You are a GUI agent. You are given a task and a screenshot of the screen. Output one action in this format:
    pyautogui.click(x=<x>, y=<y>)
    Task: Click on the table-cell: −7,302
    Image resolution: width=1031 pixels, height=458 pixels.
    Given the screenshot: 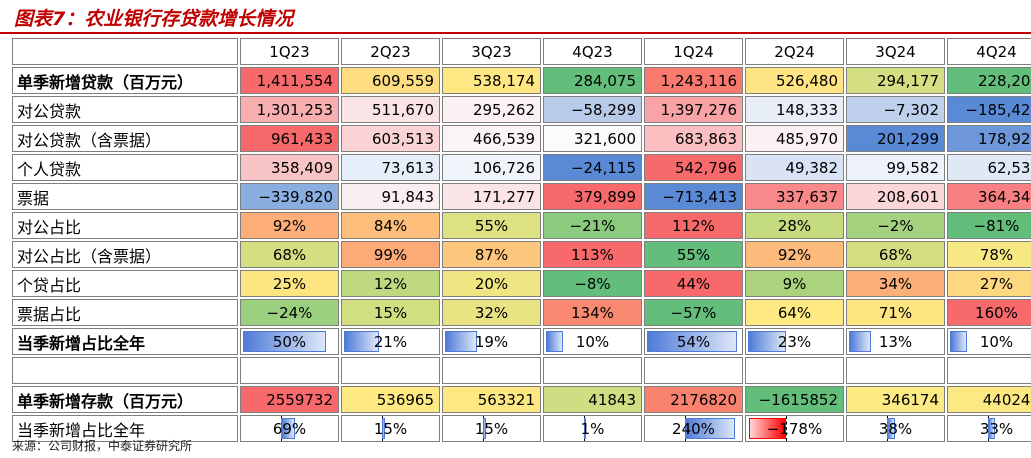 What is the action you would take?
    pyautogui.click(x=895, y=109)
    